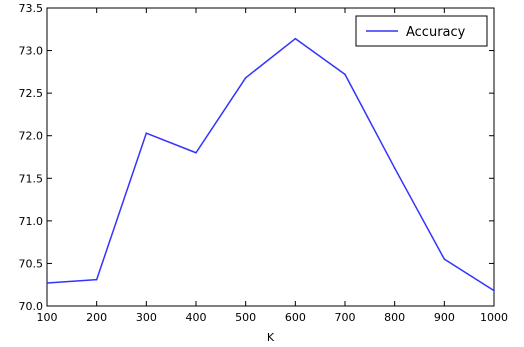 The image size is (524, 347). What do you see at coordinates (295, 317) in the screenshot?
I see `x-tick-label: 600` at bounding box center [295, 317].